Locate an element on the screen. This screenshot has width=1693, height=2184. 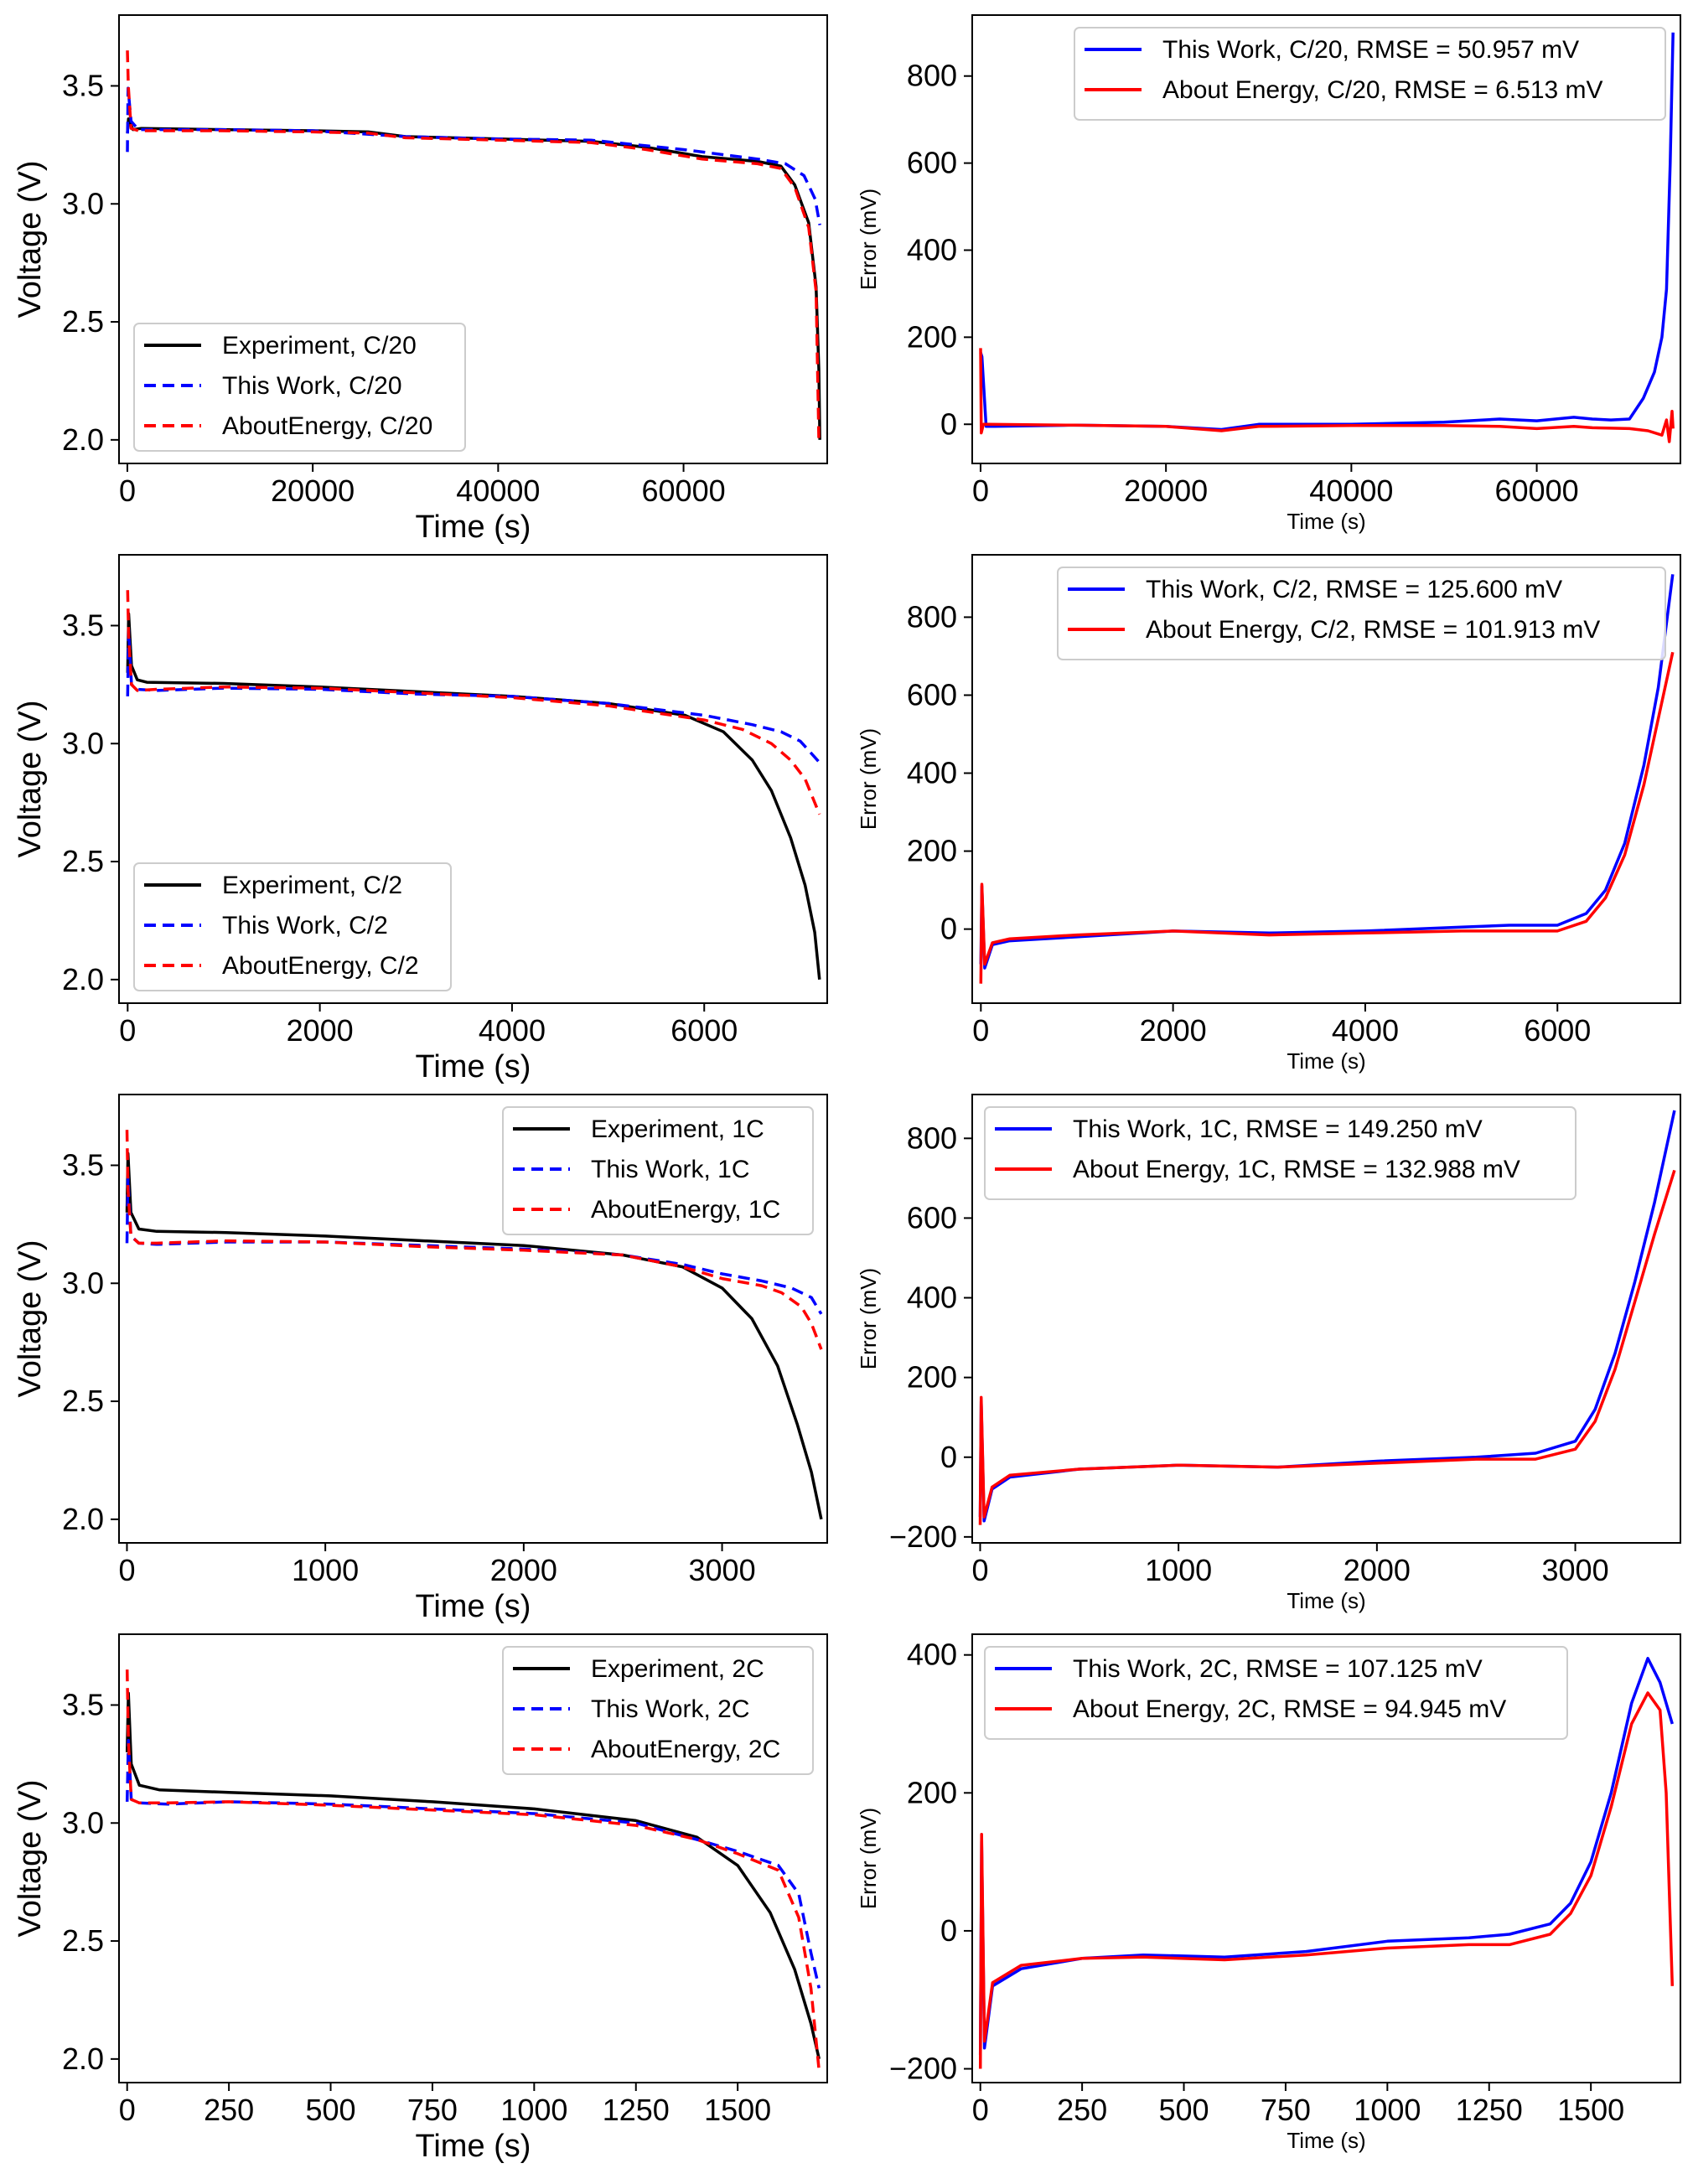
legend-entry-label: Experiment, 1C is located at coordinates (677, 1129).